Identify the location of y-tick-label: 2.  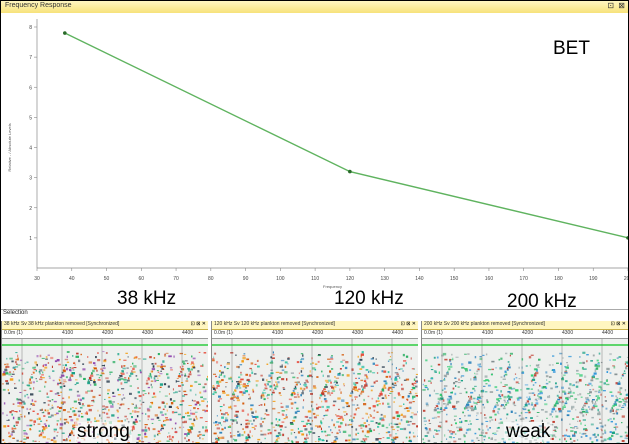
(30, 209).